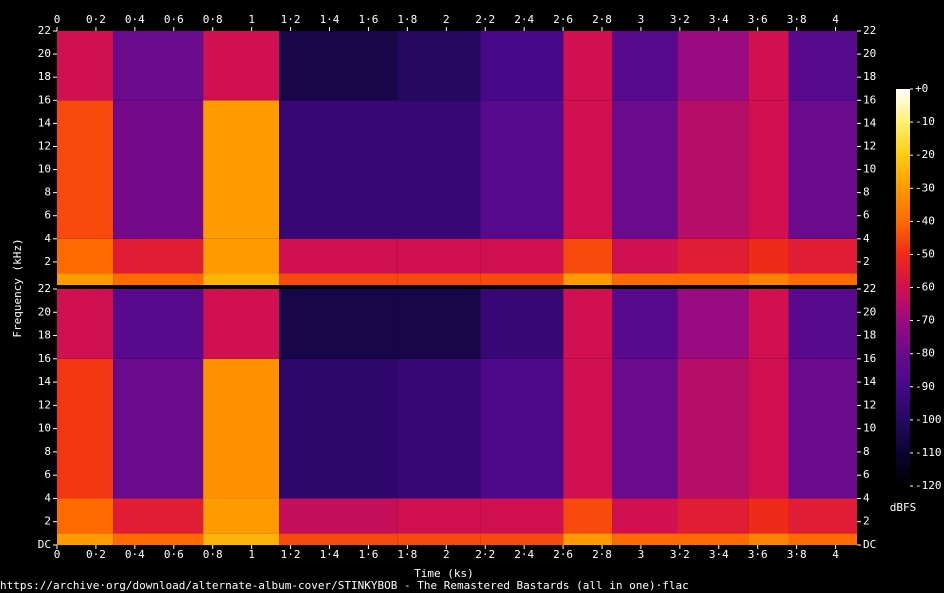 The width and height of the screenshot is (944, 593). I want to click on x-tick-label: 3·8, so click(797, 554).